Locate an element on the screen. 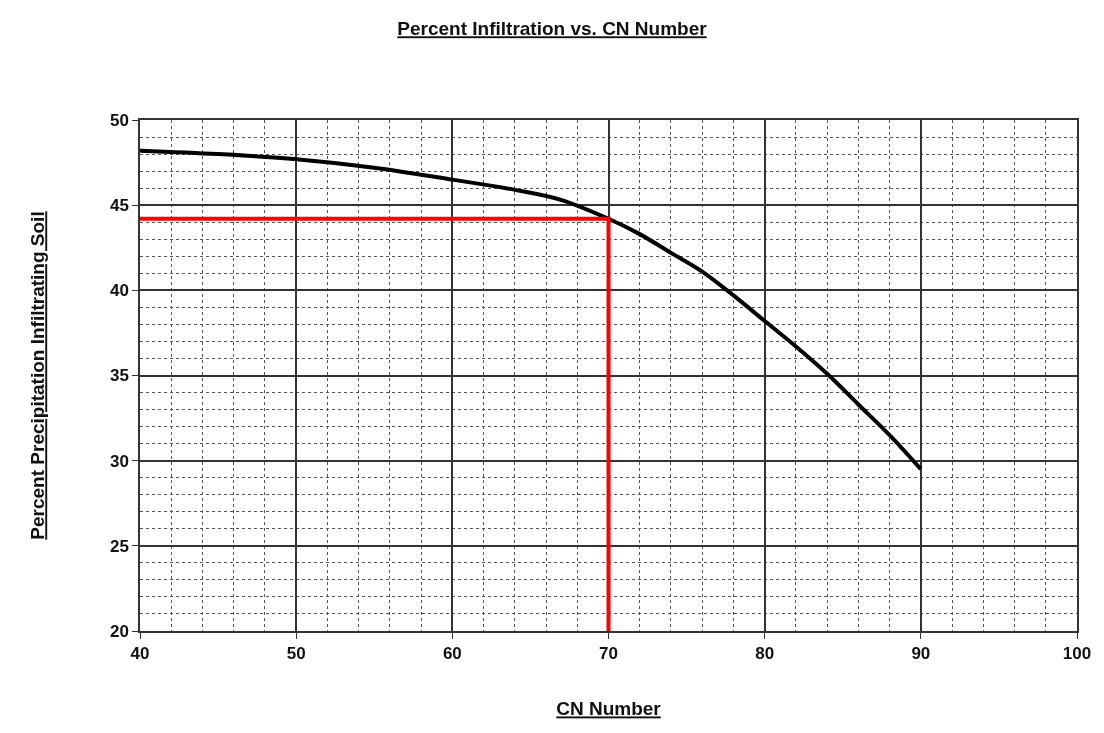 The width and height of the screenshot is (1104, 733). y-tick-label: 40 is located at coordinates (119, 291).